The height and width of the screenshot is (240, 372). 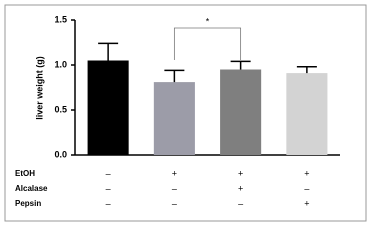 What do you see at coordinates (39, 88) in the screenshot?
I see `y-axis-label: liver weight (g)` at bounding box center [39, 88].